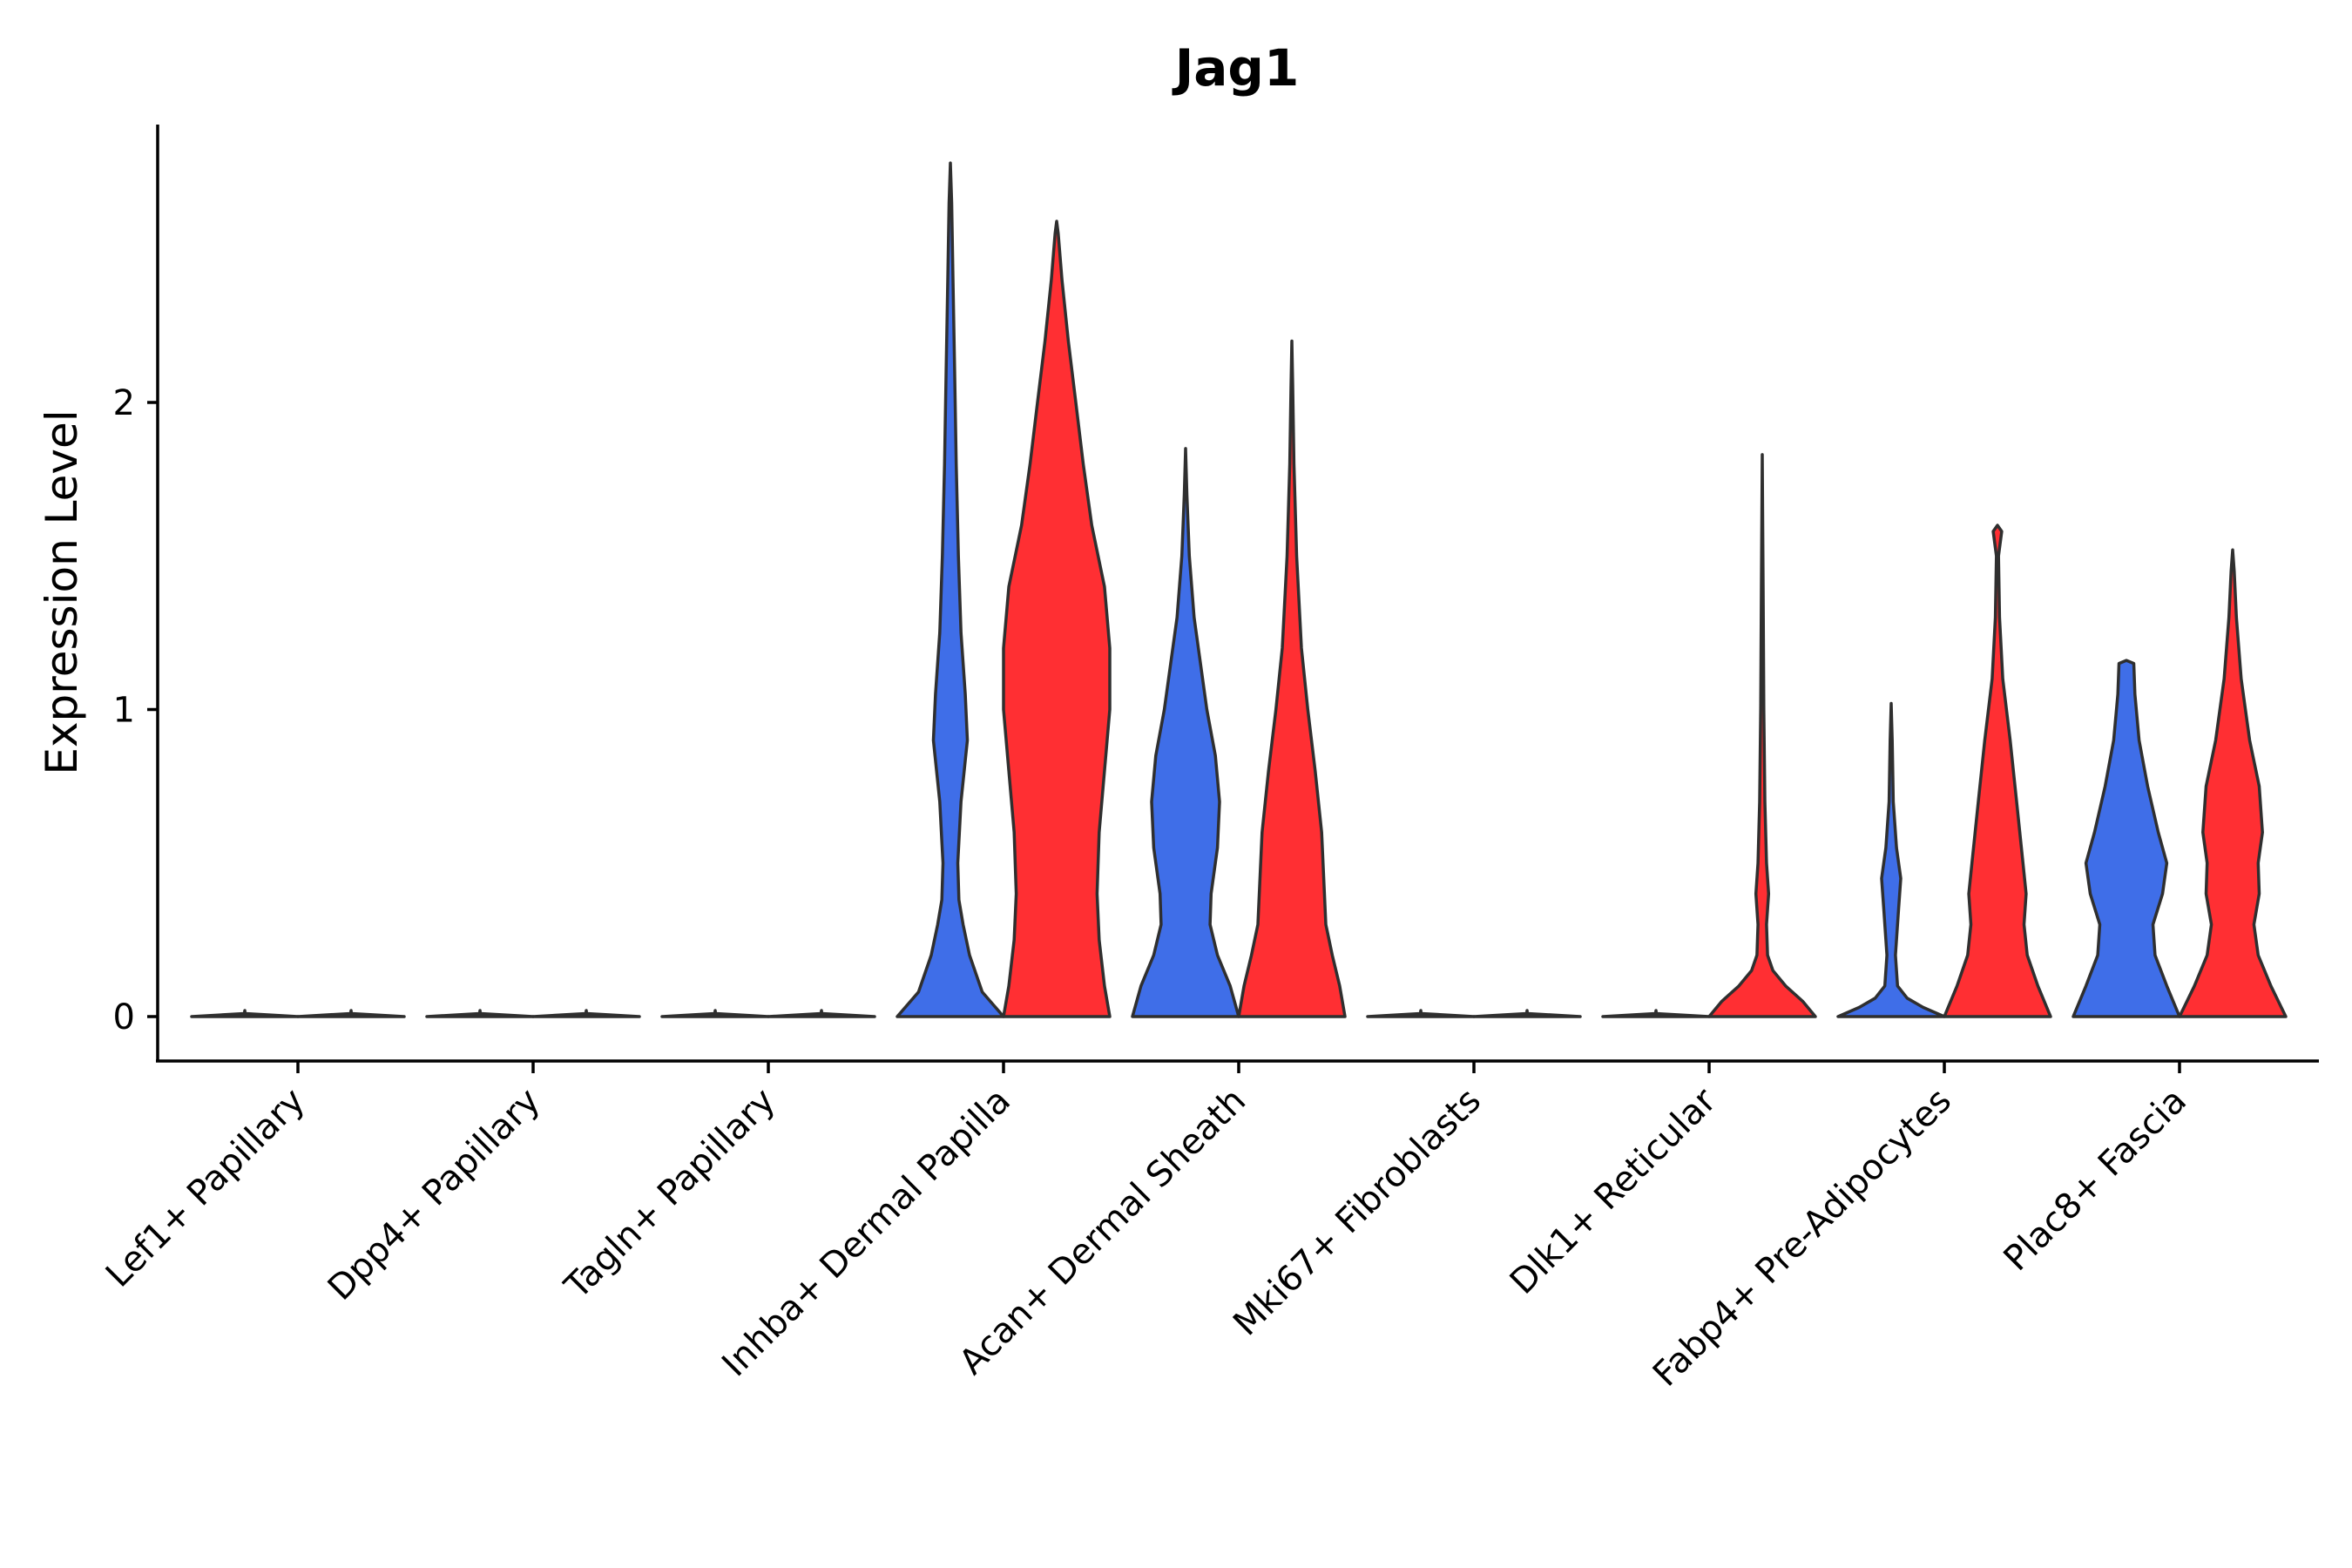 The height and width of the screenshot is (1568, 2352). What do you see at coordinates (2096, 1181) in the screenshot?
I see `x-tick-label-9: Plac8+ Fascia` at bounding box center [2096, 1181].